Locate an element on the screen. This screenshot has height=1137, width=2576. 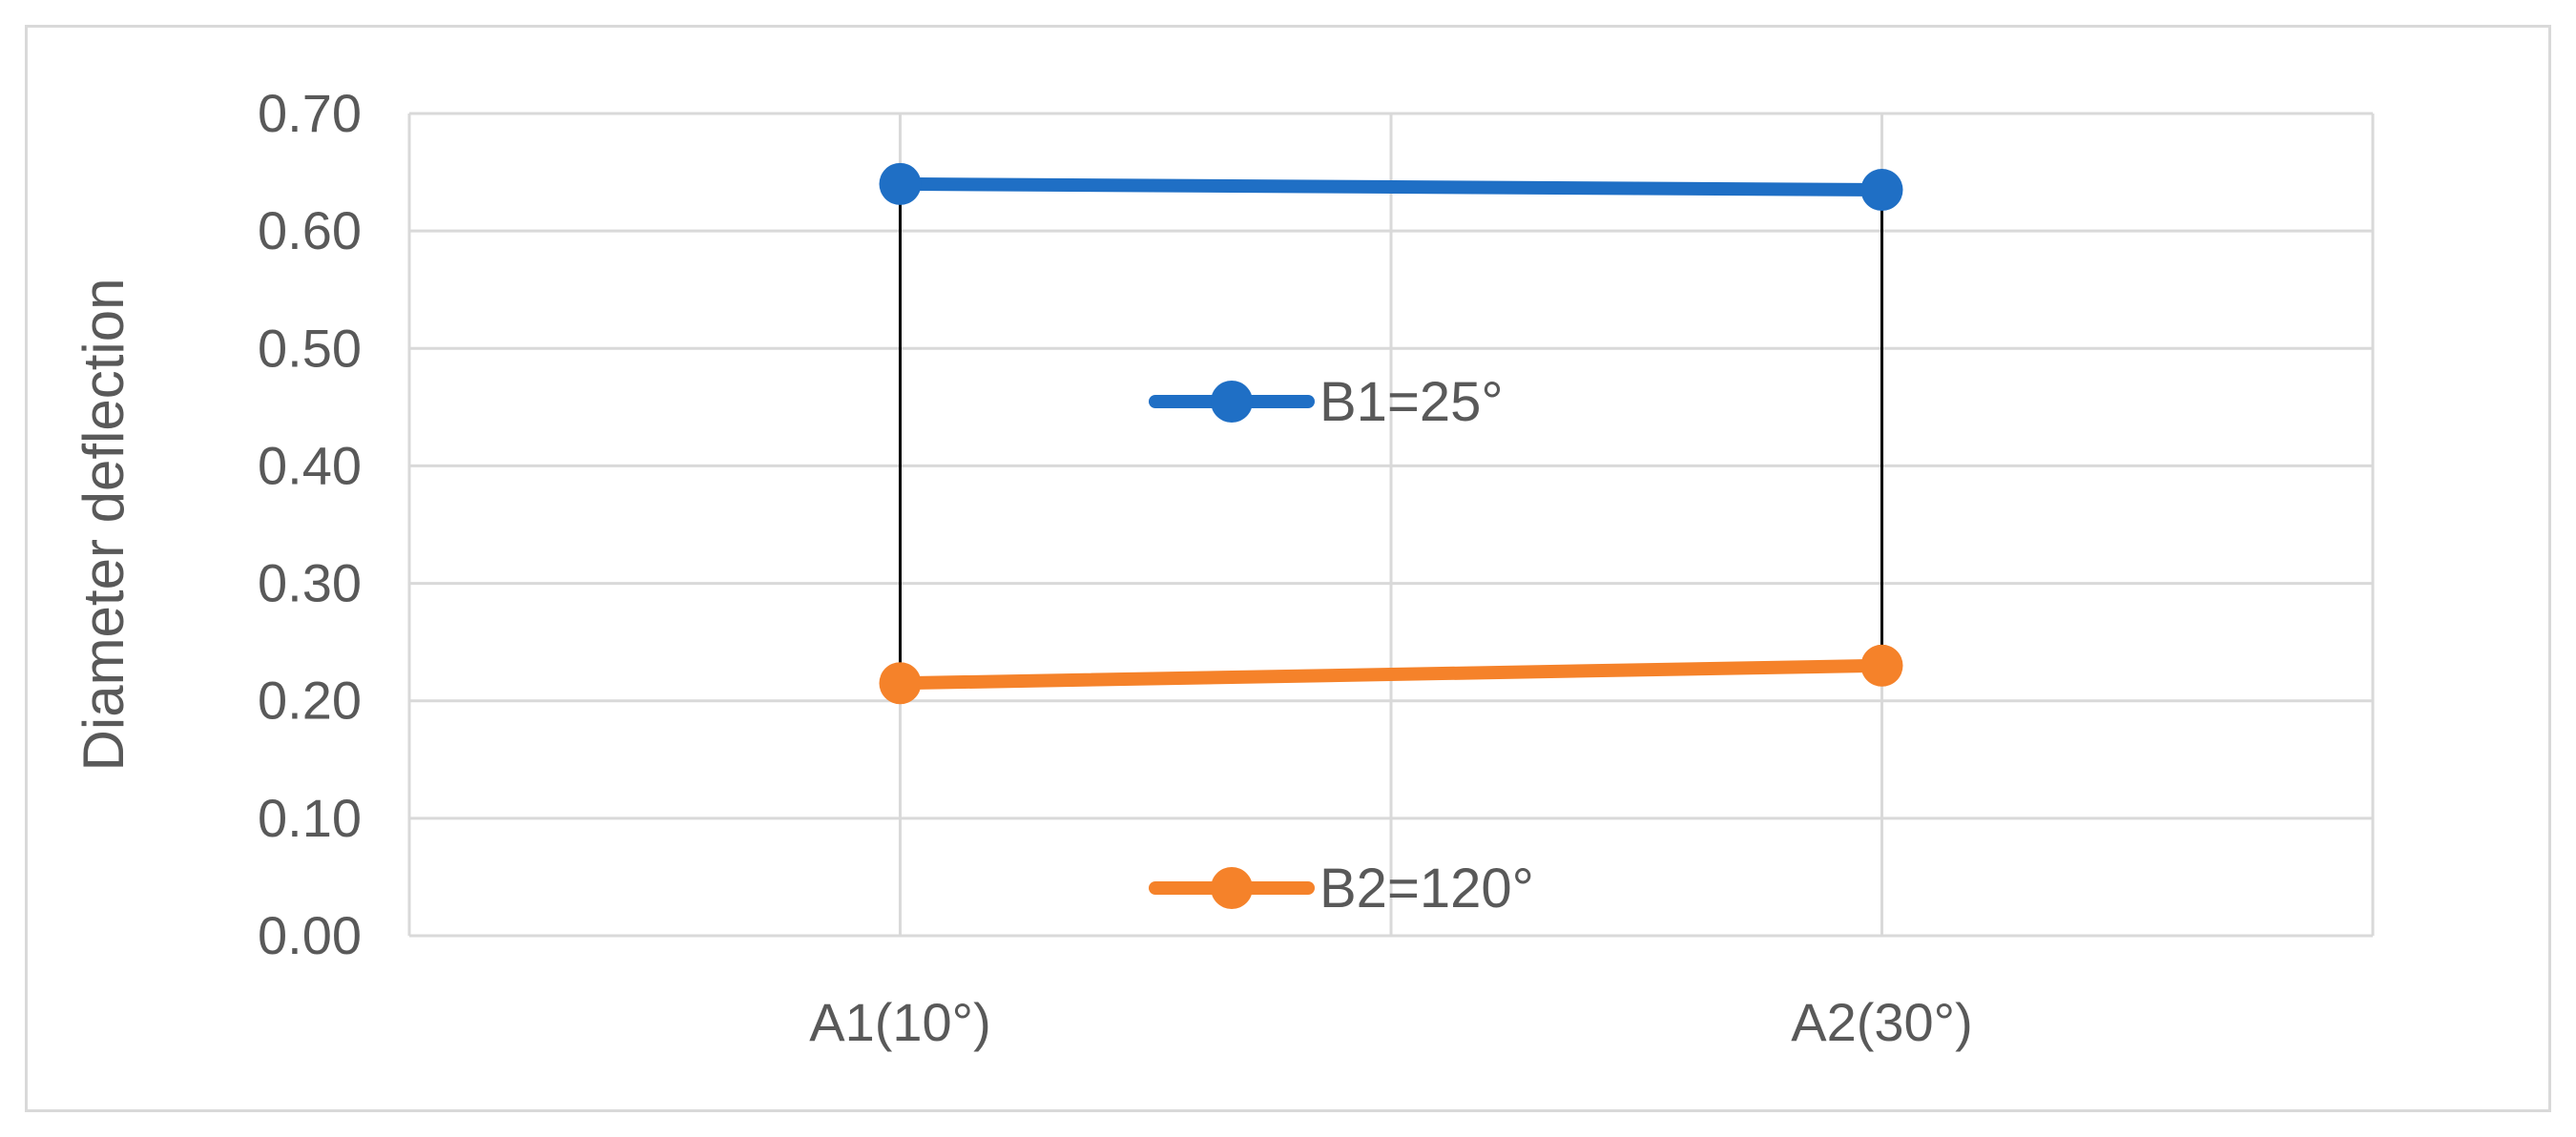
legend-item: B1=25° is located at coordinates (1326, 402).